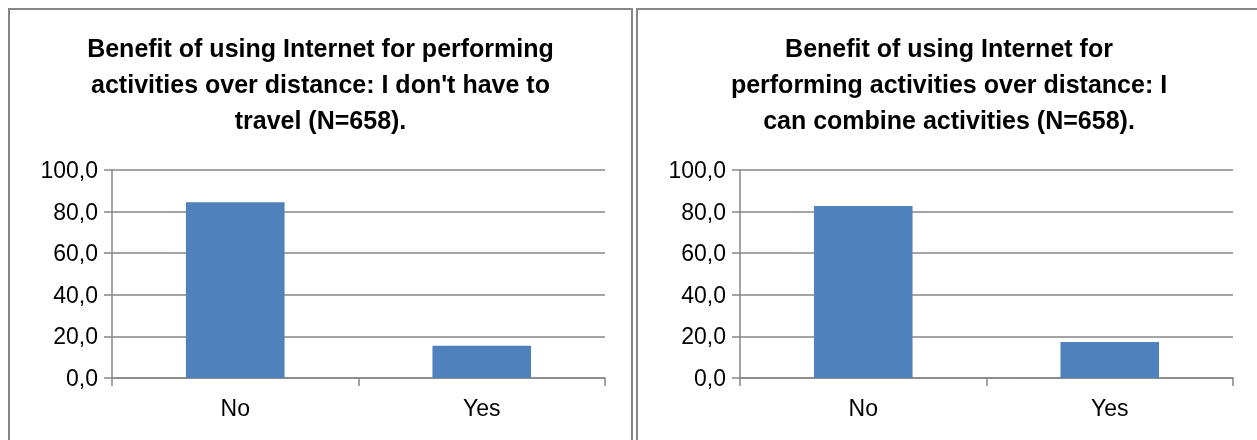  What do you see at coordinates (949, 84) in the screenshot?
I see `chart-title: Benefit of using Internet for performing activities over distance: I can combine activities (N=658).` at bounding box center [949, 84].